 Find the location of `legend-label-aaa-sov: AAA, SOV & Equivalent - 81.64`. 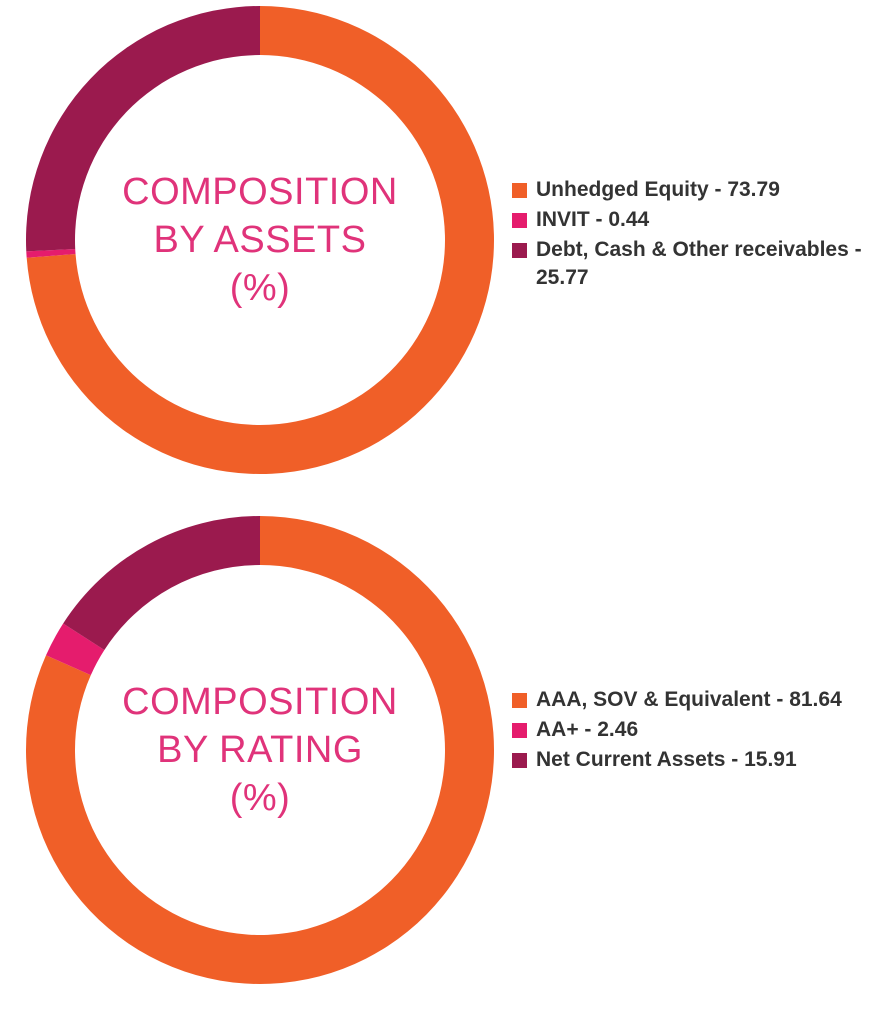

legend-label-aaa-sov: AAA, SOV & Equivalent - 81.64 is located at coordinates (689, 699).